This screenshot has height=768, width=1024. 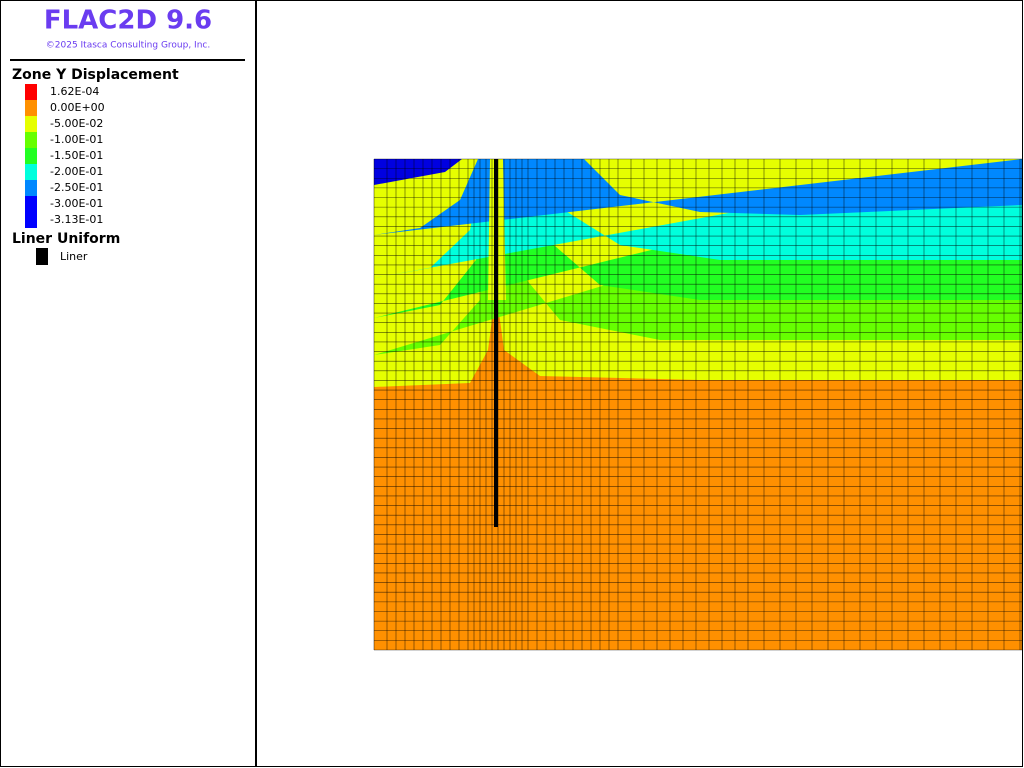 What do you see at coordinates (95, 75) in the screenshot?
I see `legend-title: Zone Y Displacement` at bounding box center [95, 75].